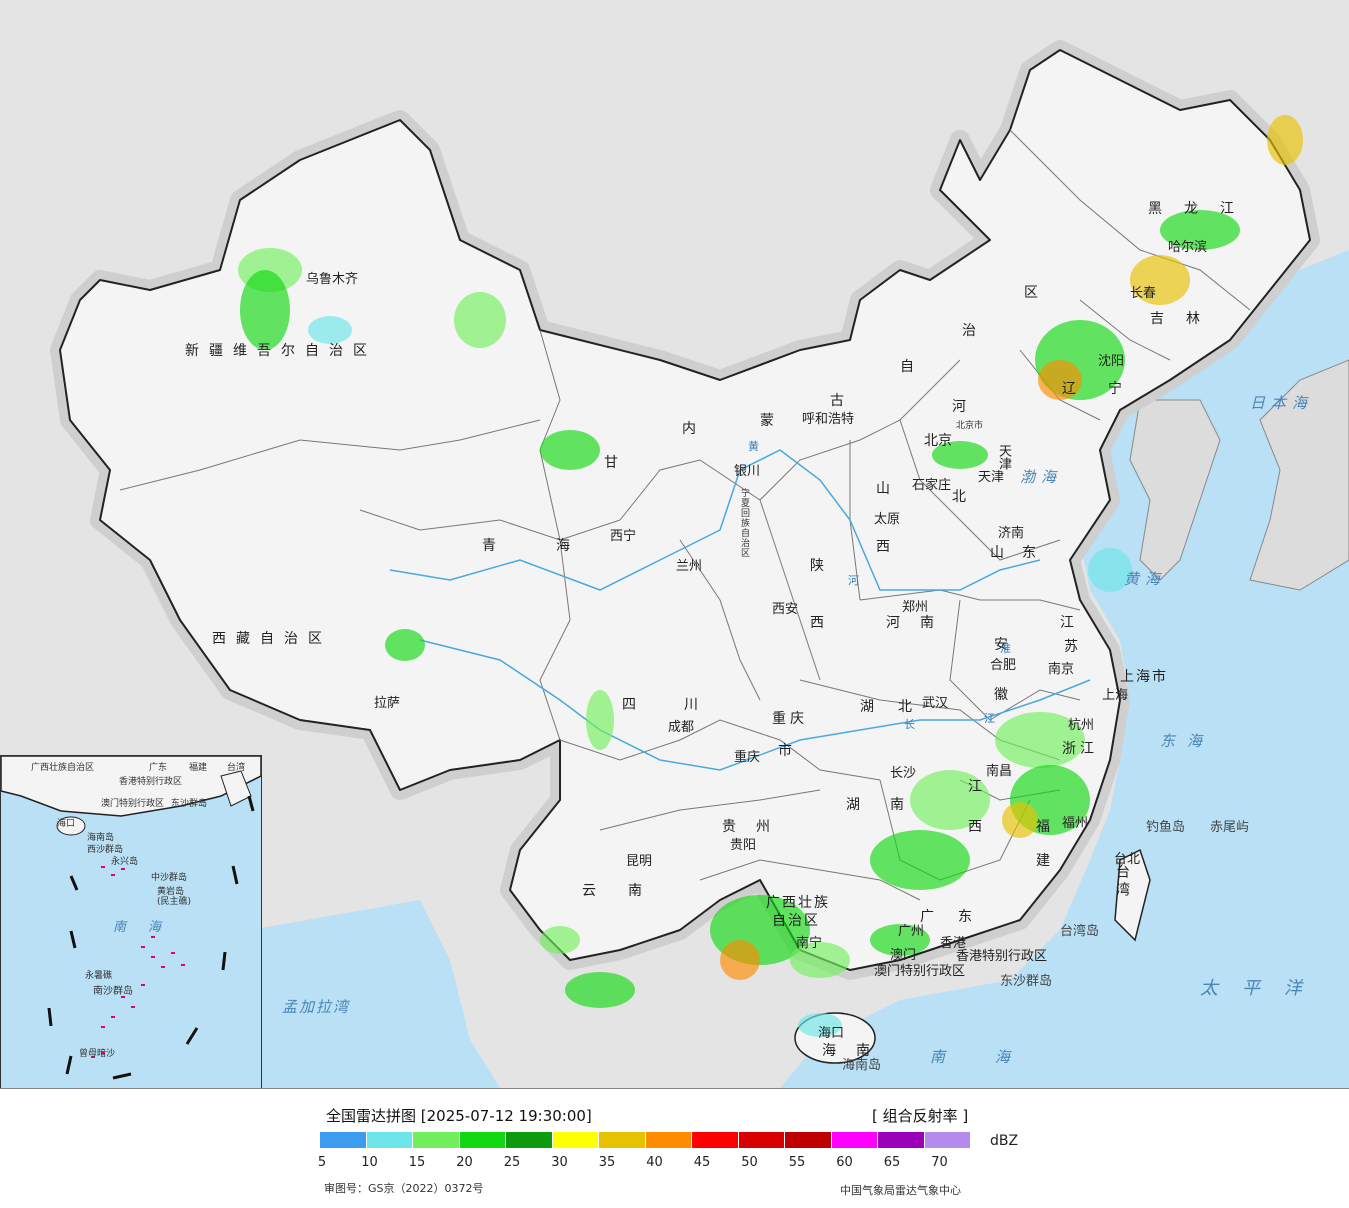  Describe the element at coordinates (99, 976) in the screenshot. I see `inset-label-yongshu: 永暑礁` at that location.